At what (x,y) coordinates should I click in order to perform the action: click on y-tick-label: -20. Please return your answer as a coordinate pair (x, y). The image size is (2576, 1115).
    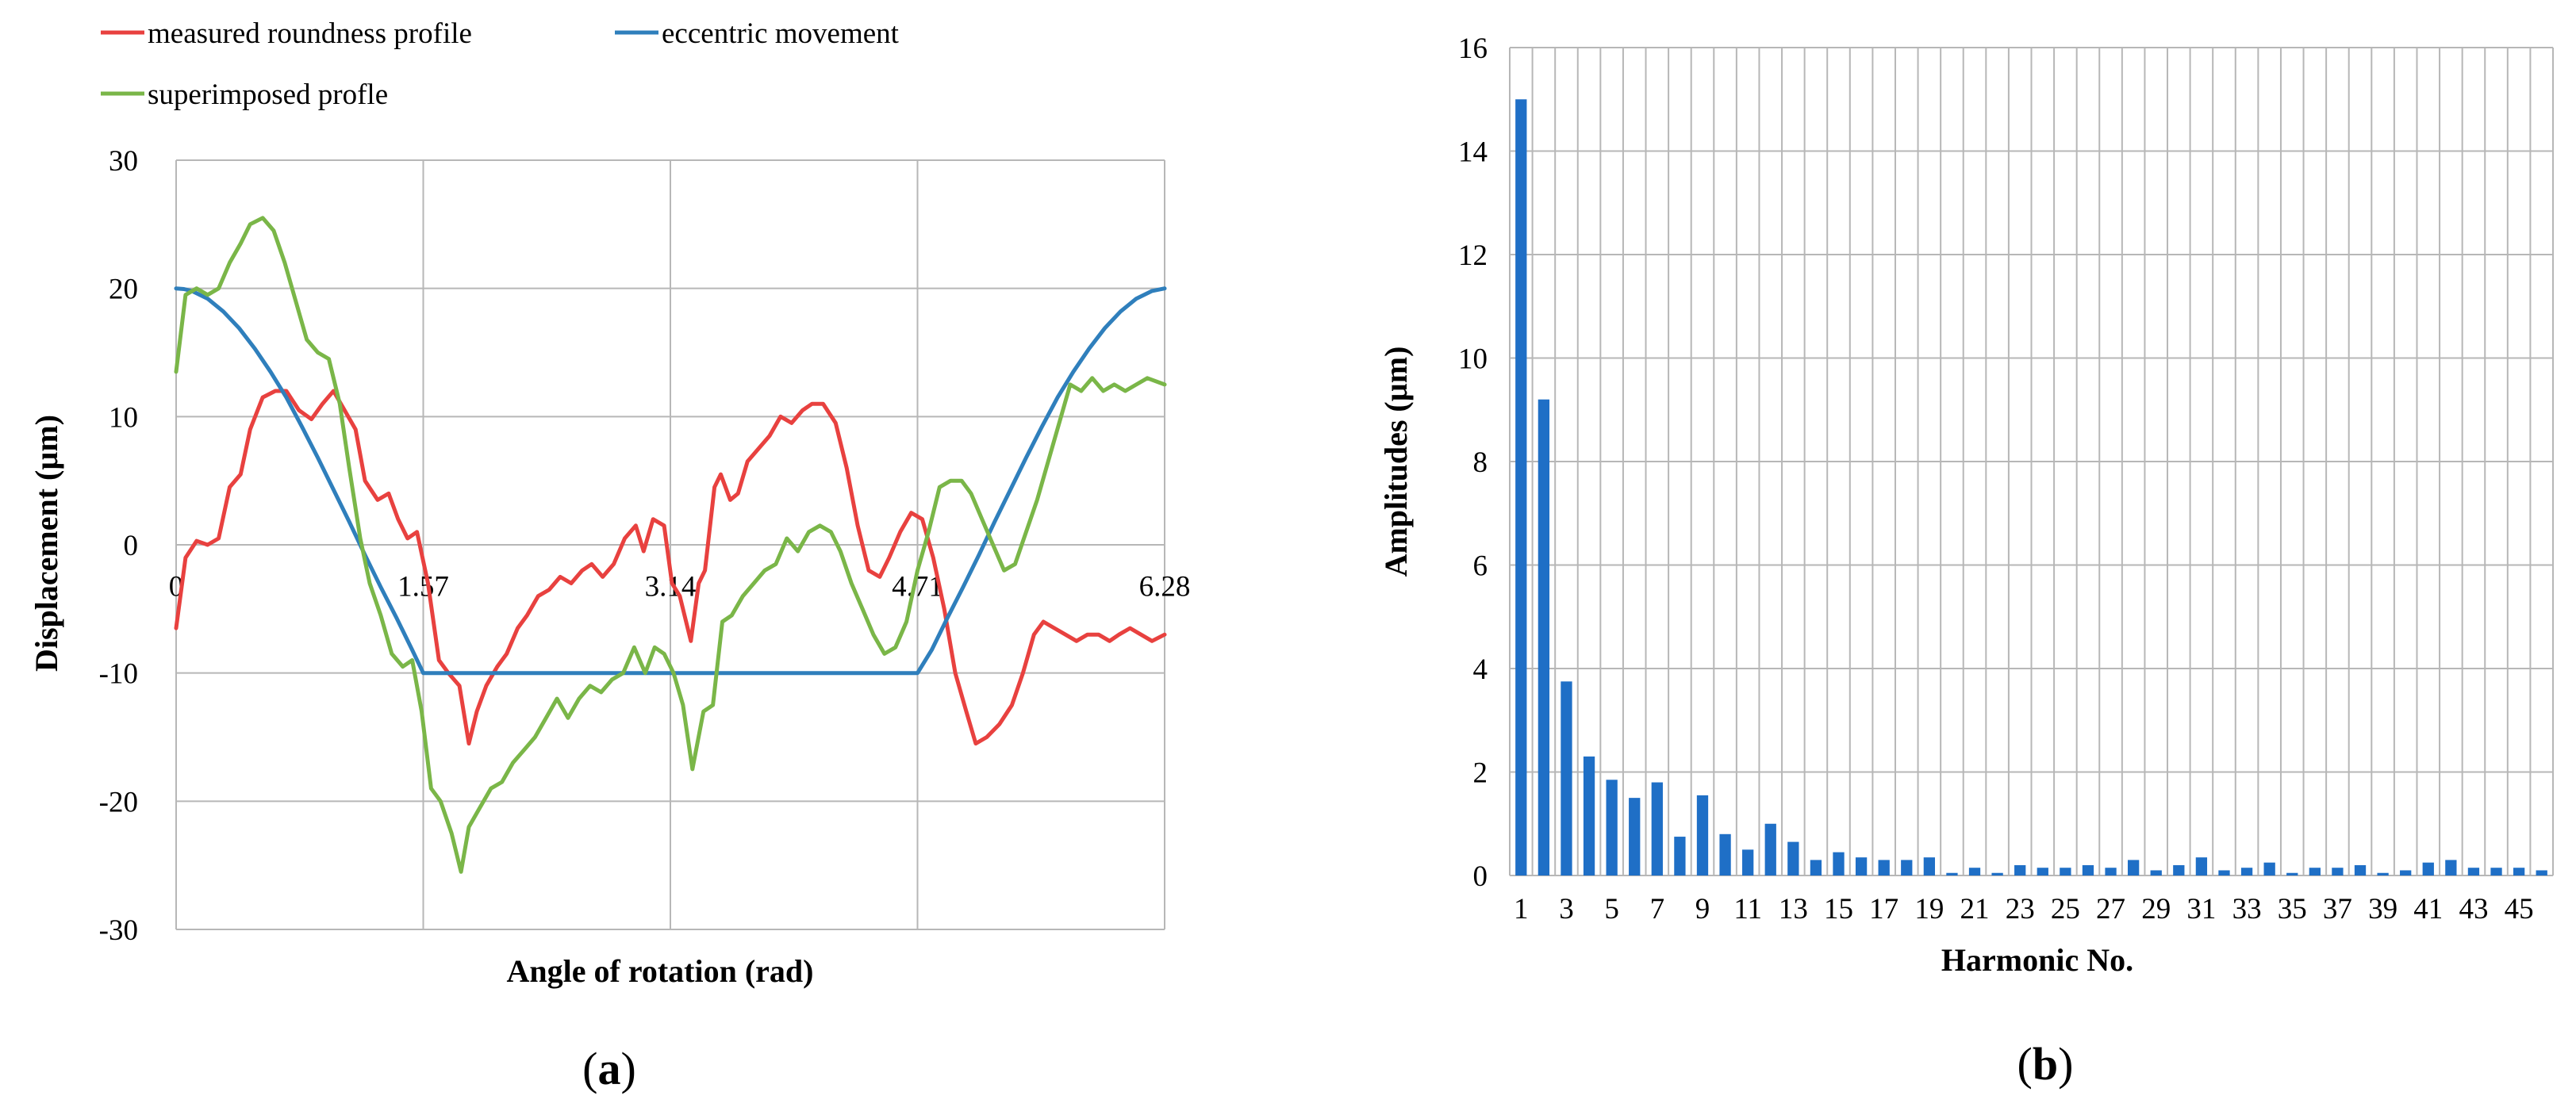
    Looking at the image, I should click on (118, 802).